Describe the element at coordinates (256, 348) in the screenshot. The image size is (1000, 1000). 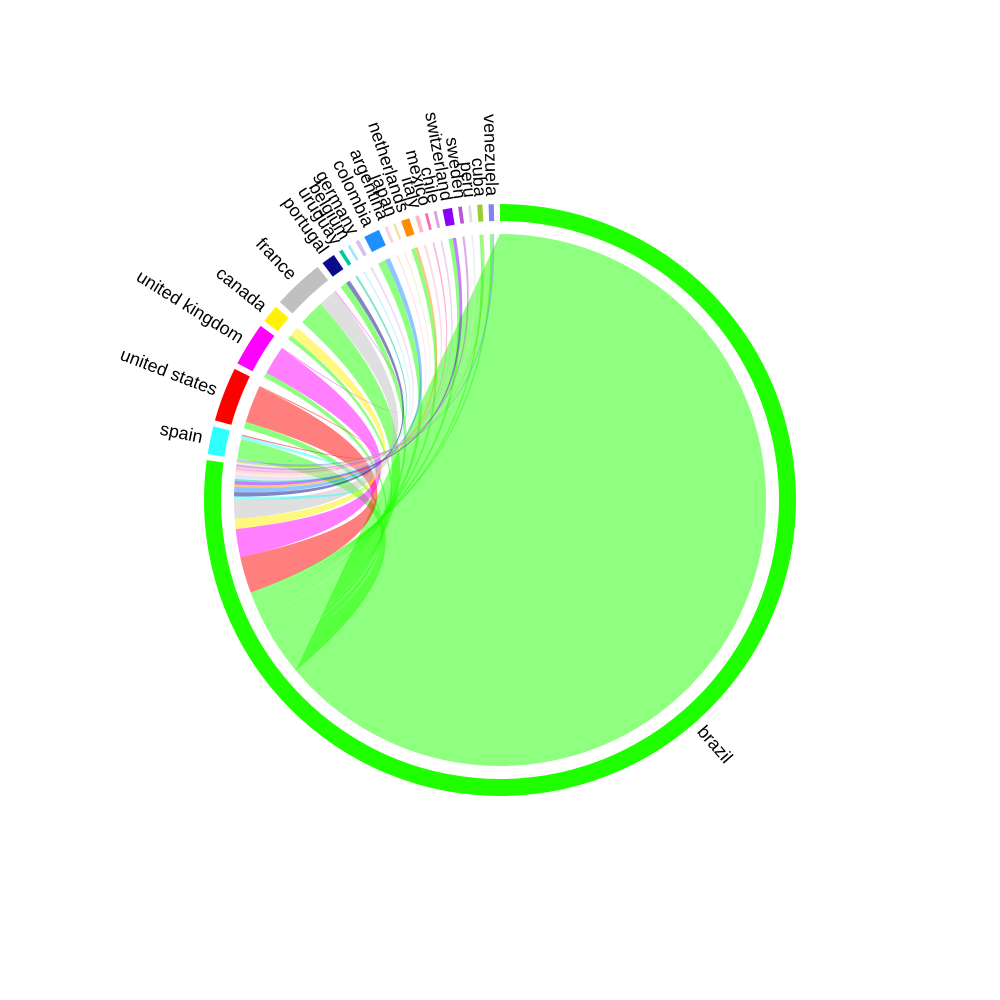
I see `sector-united-kingdom` at that location.